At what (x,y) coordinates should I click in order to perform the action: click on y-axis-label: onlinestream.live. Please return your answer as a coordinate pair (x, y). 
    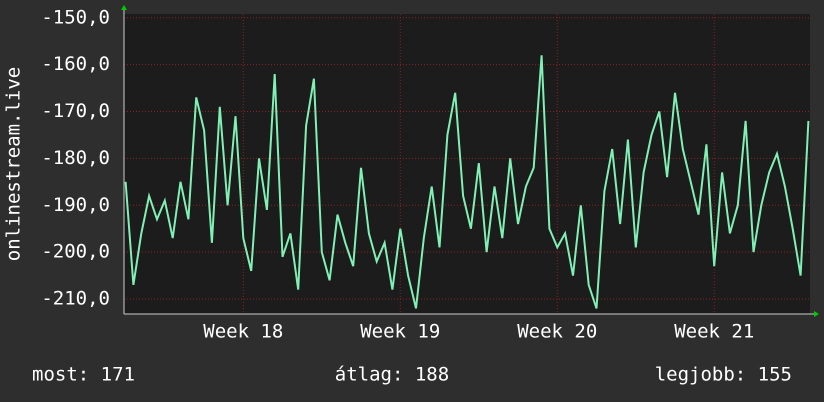
    Looking at the image, I should click on (14, 164).